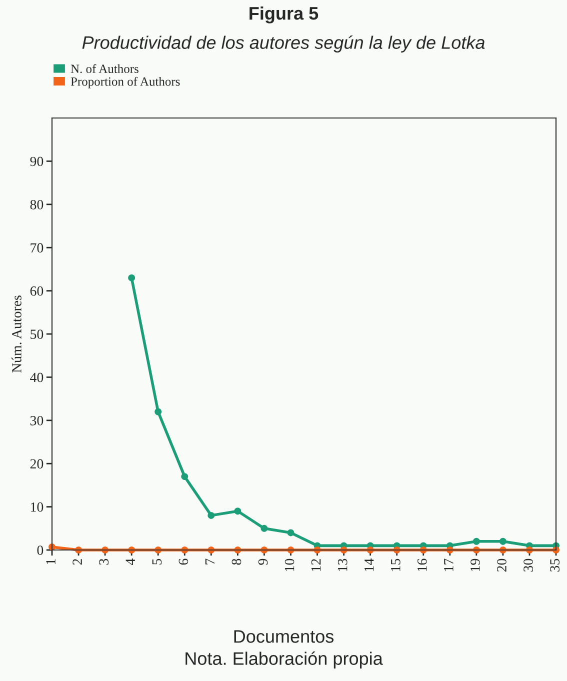  What do you see at coordinates (37, 161) in the screenshot?
I see `y-tick-label: 90` at bounding box center [37, 161].